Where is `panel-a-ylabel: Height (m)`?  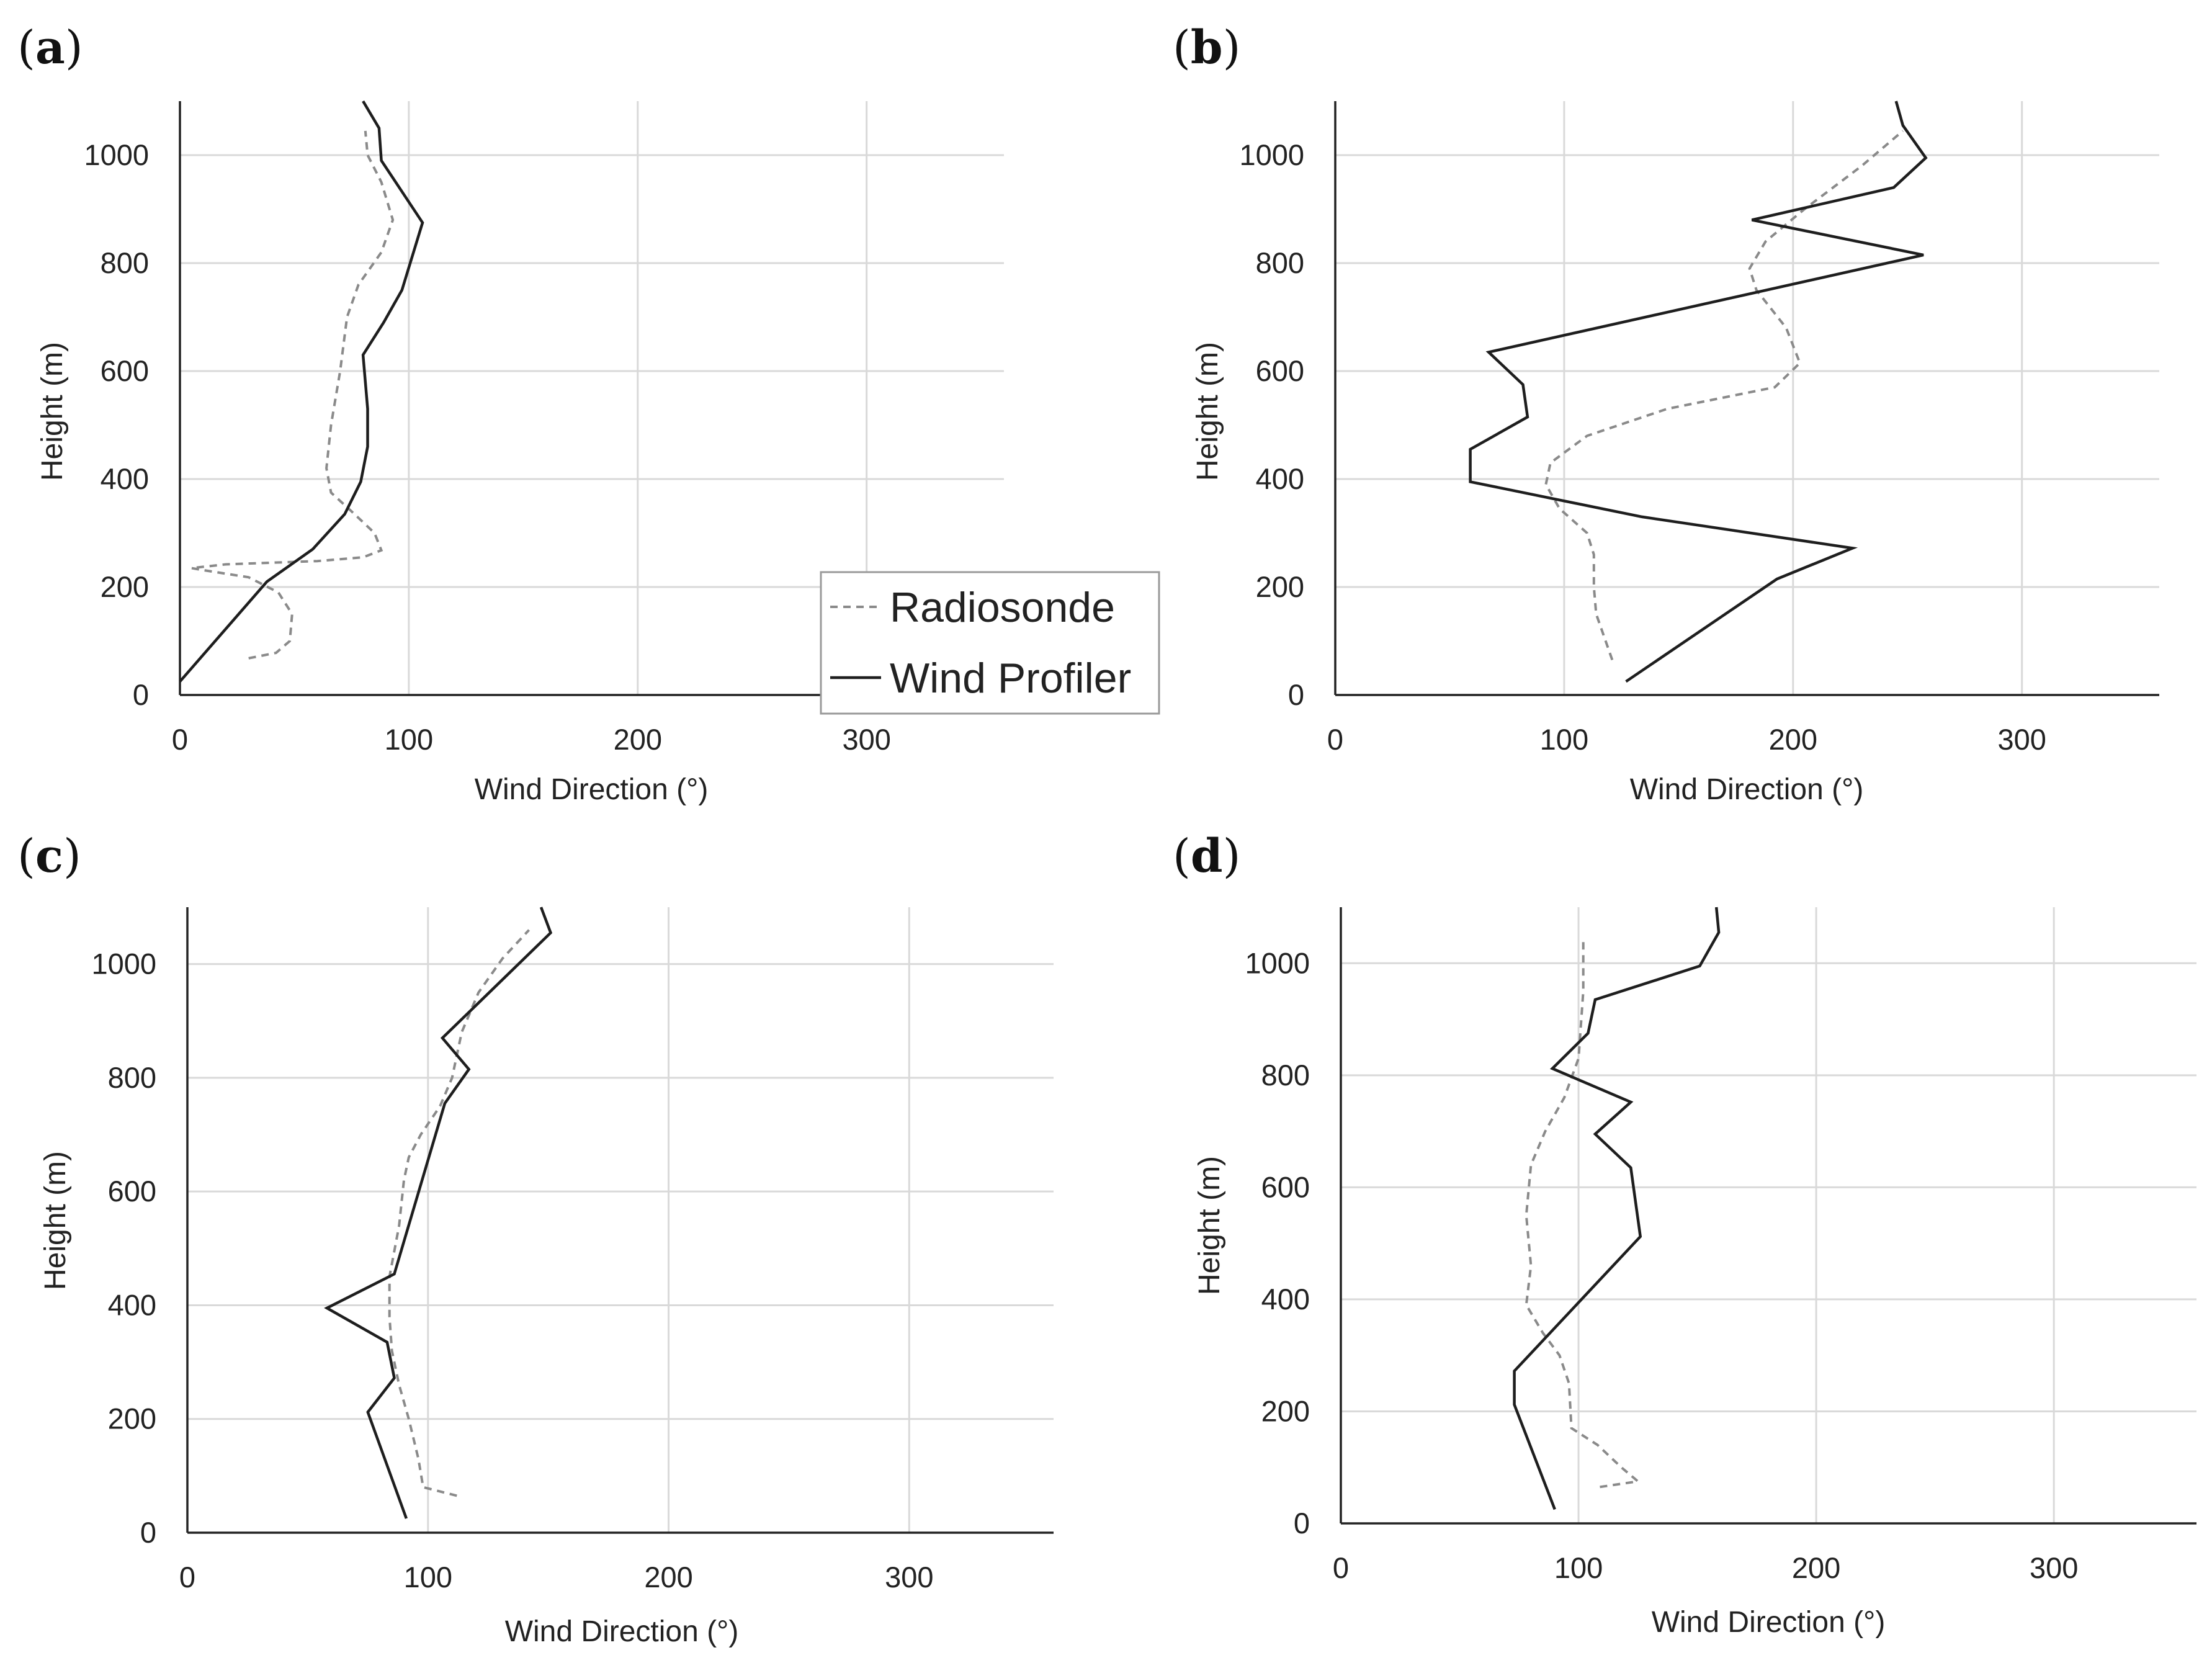
panel-a-ylabel: Height (m) is located at coordinates (53, 411).